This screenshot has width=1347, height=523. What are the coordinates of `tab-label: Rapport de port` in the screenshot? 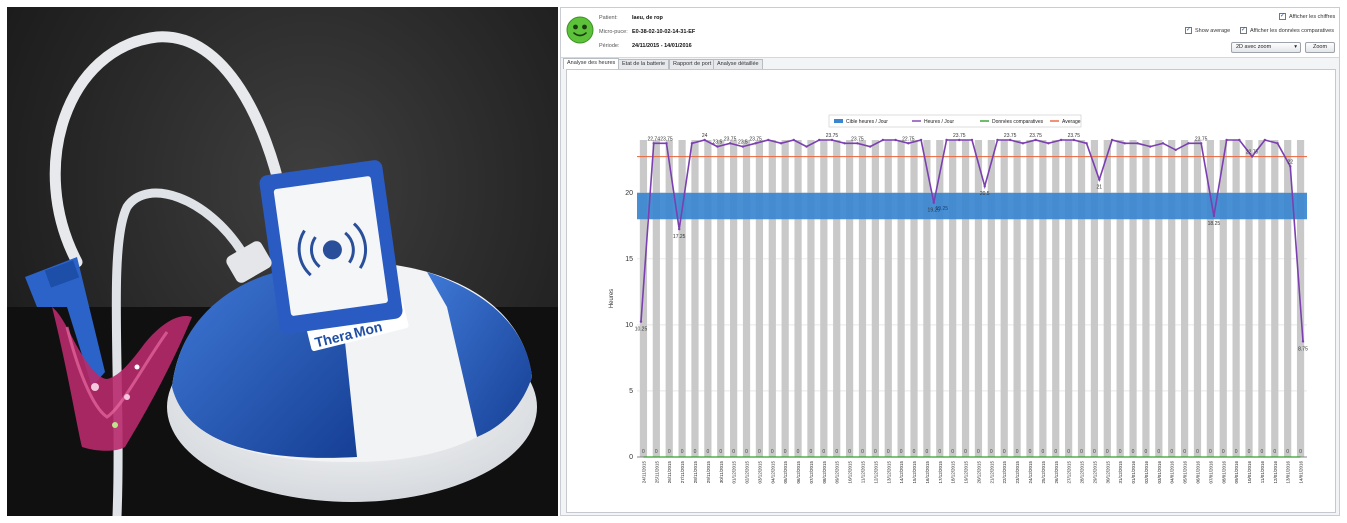 It's located at (692, 64).